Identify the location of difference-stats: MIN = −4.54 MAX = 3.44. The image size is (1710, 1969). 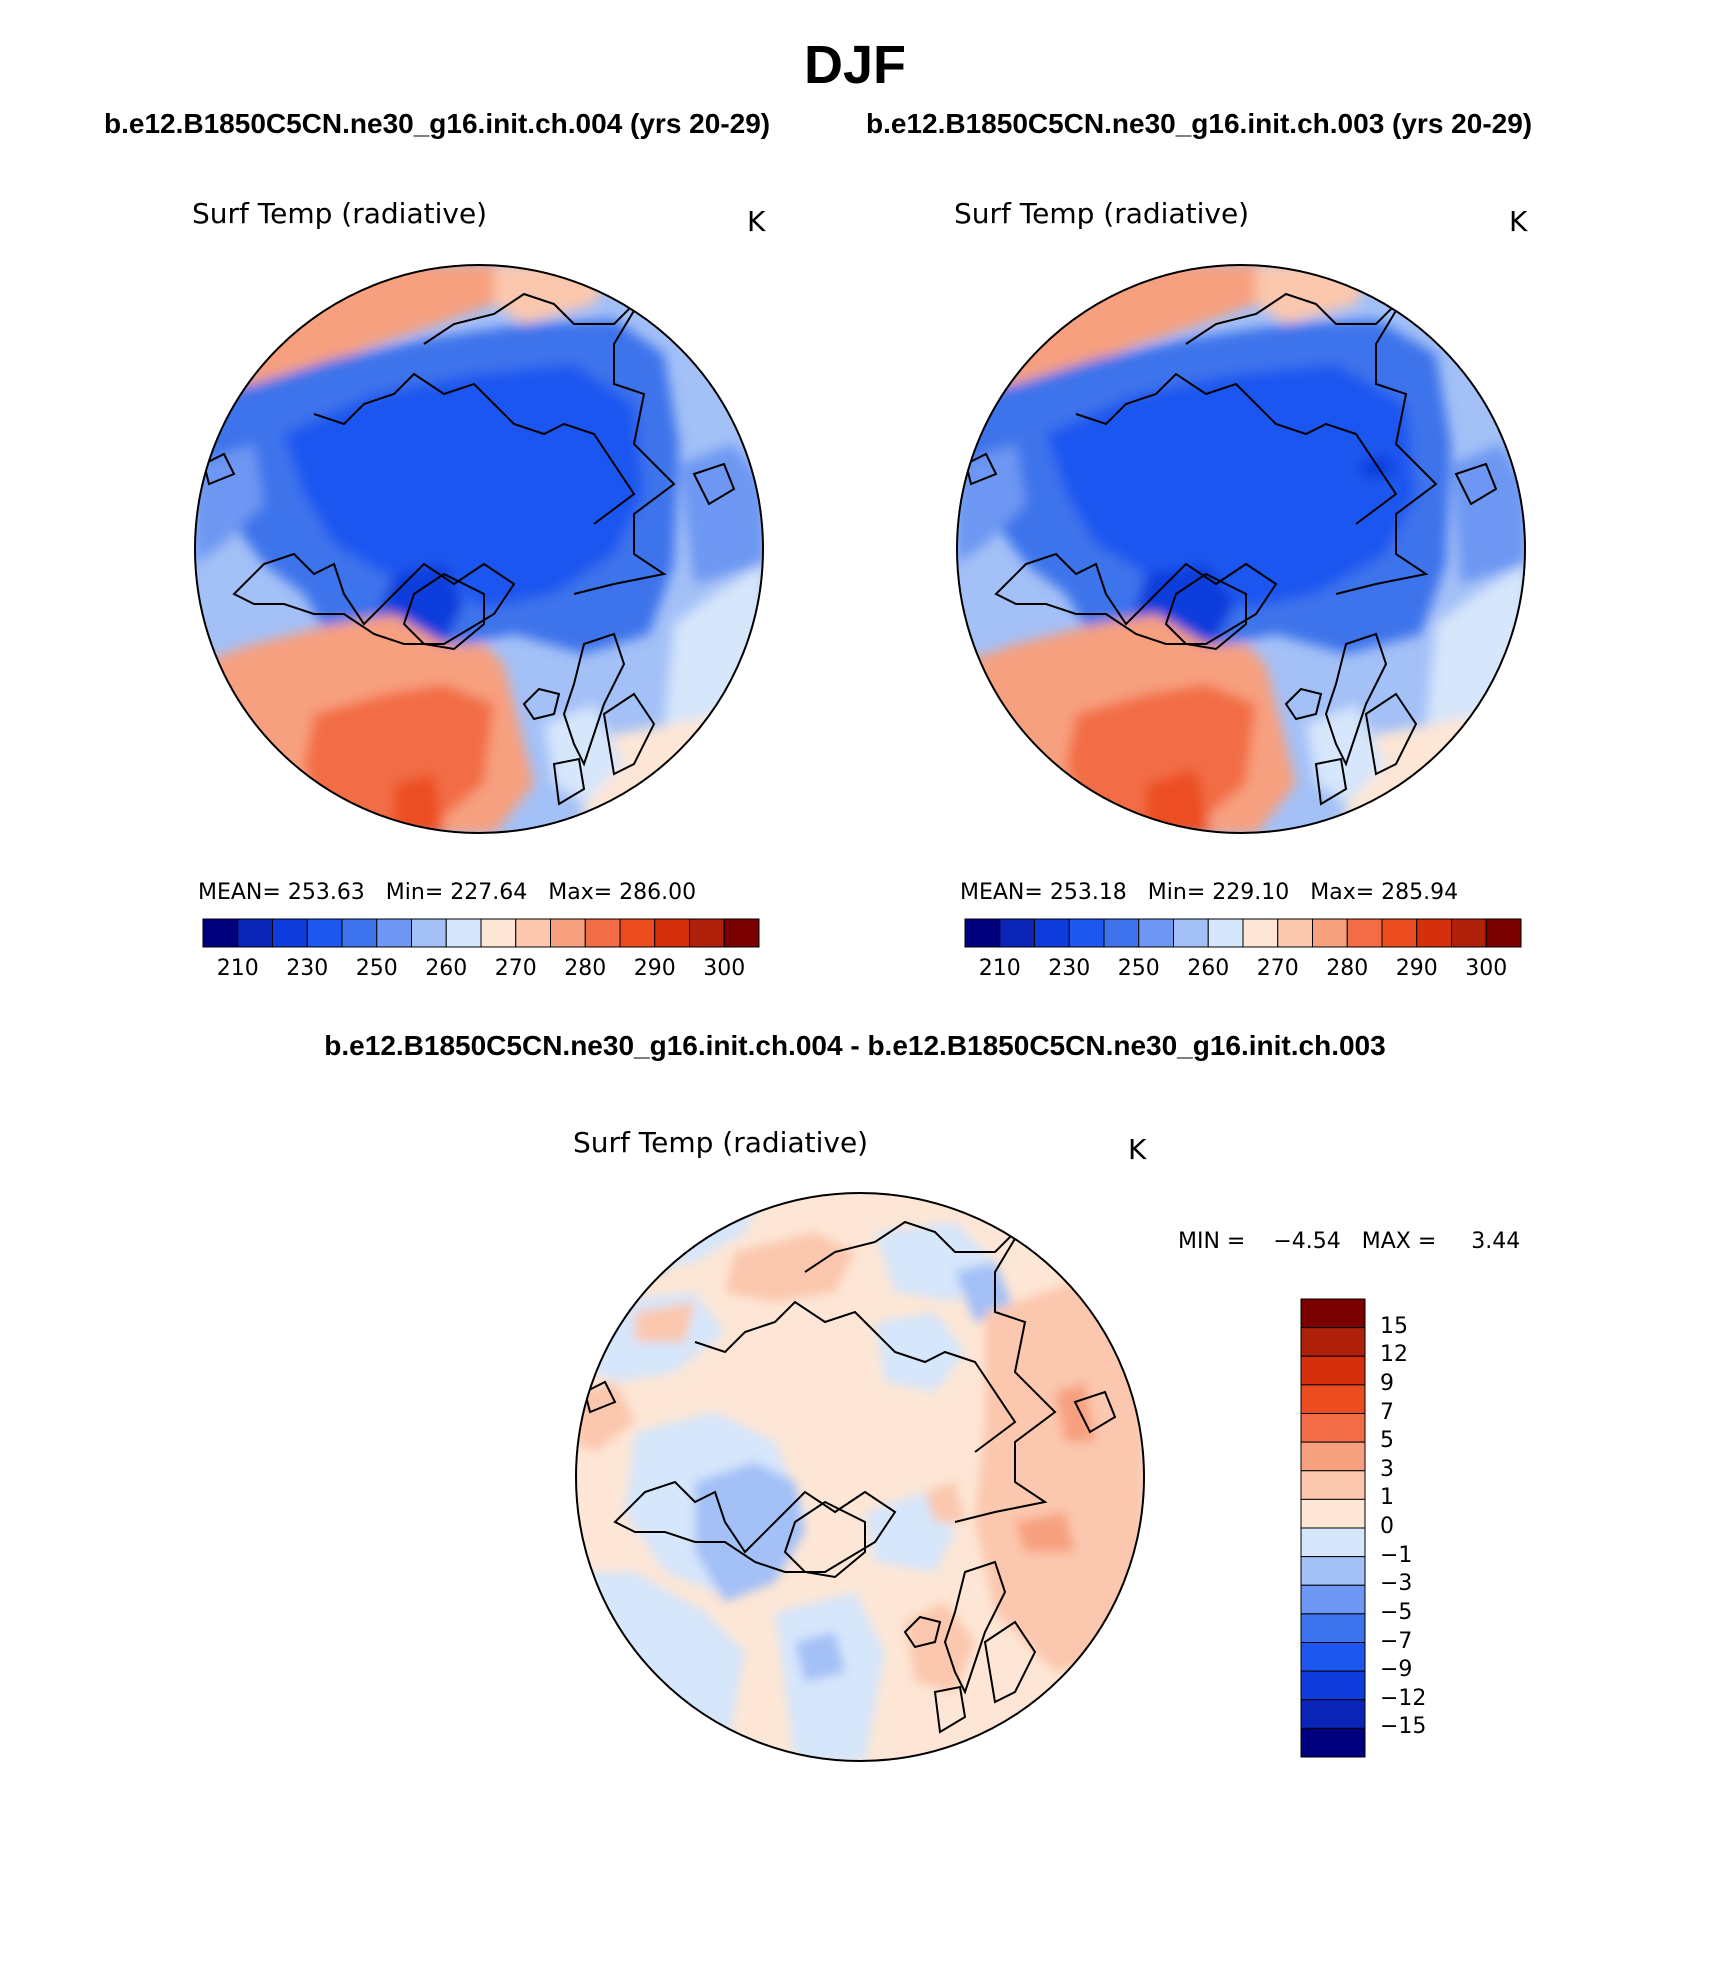
(1349, 1241).